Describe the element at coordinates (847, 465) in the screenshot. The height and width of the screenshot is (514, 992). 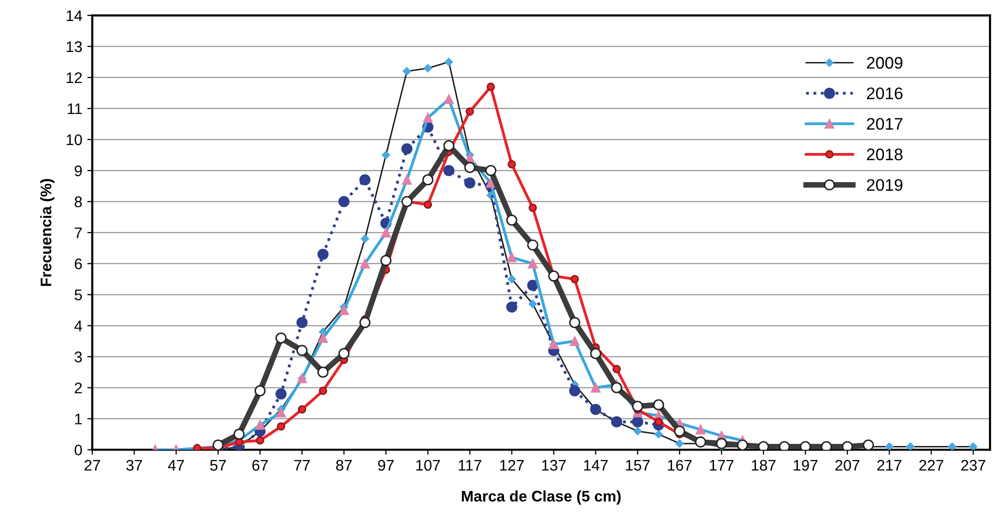
I see `x-tick-label: 207` at that location.